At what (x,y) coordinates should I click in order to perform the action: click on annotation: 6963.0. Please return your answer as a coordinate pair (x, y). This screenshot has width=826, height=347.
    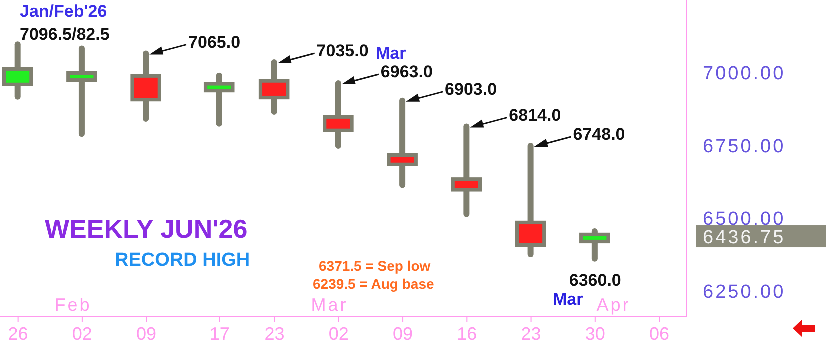
    Looking at the image, I should click on (406, 72).